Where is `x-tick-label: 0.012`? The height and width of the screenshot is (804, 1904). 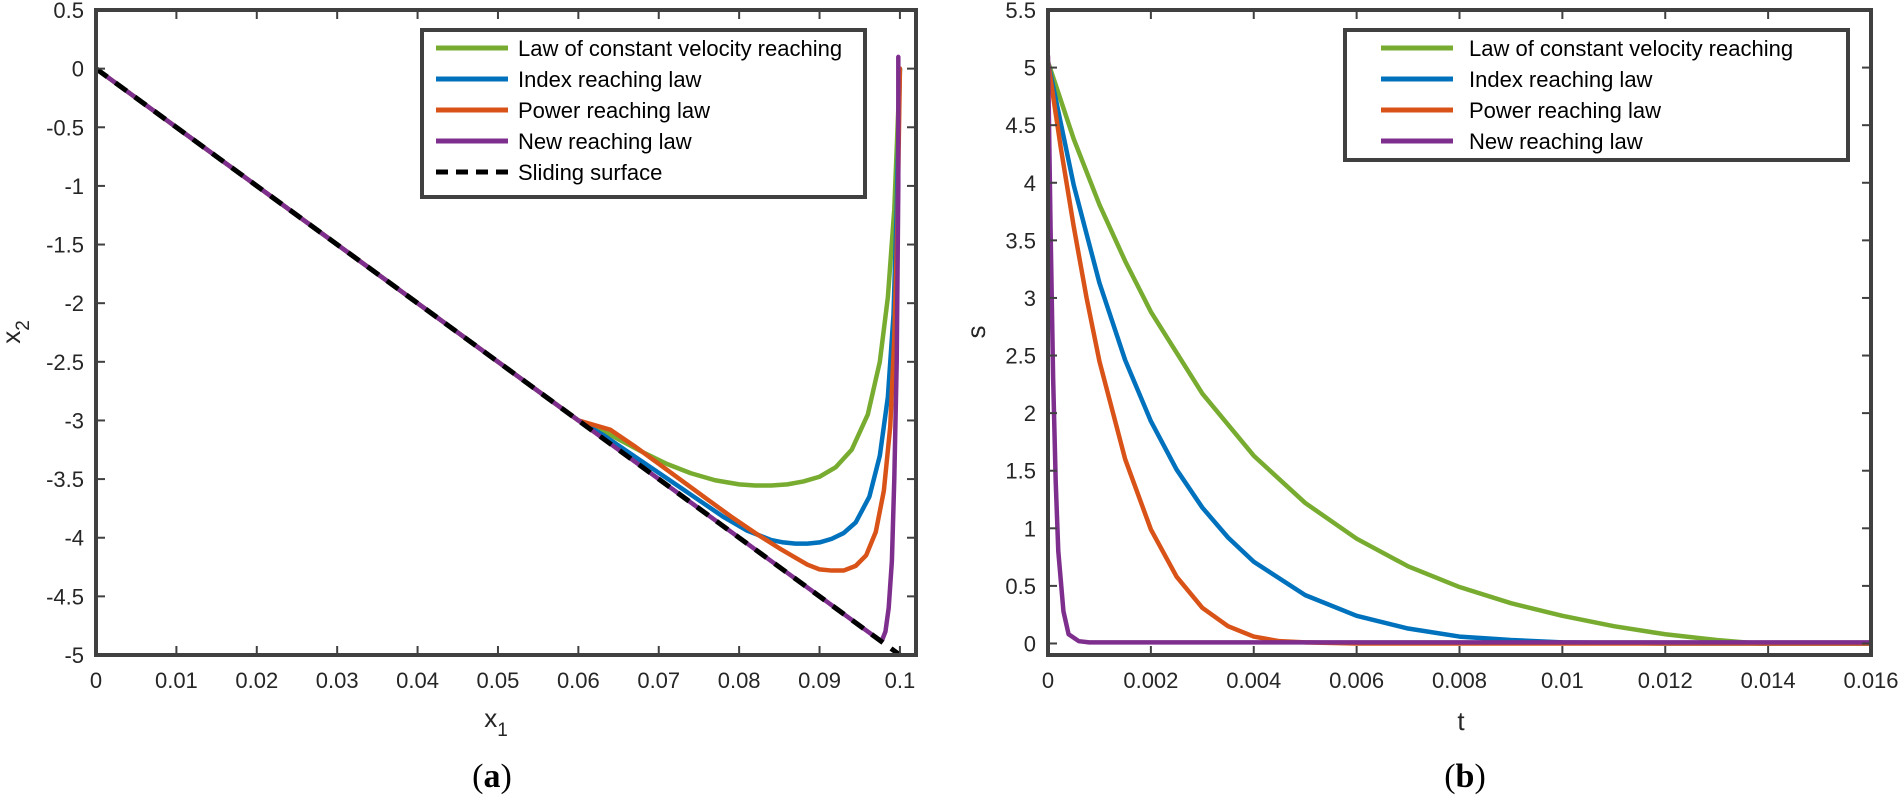
x-tick-label: 0.012 is located at coordinates (1665, 680).